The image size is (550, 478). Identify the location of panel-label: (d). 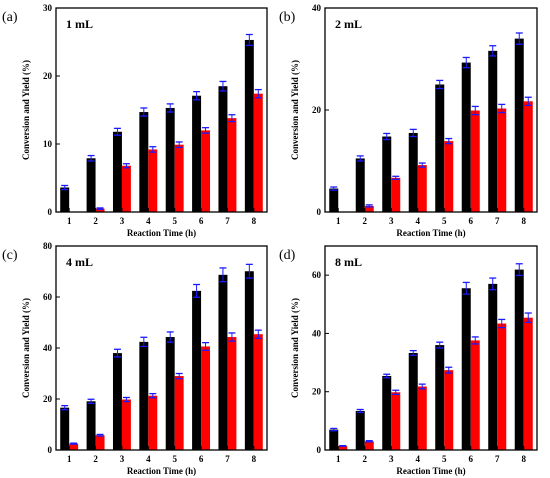
(287, 255).